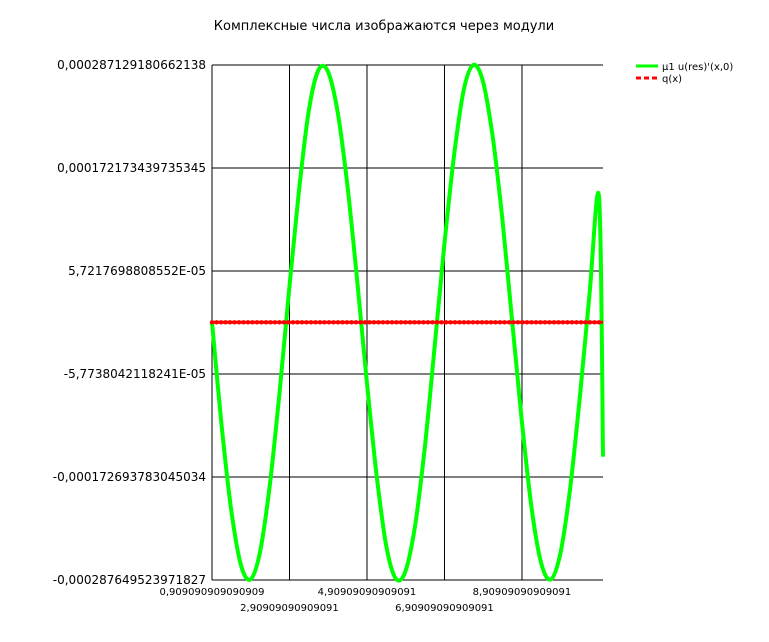  Describe the element at coordinates (137, 271) in the screenshot. I see `y-tick-label: 5,7217698808552E-05` at that location.